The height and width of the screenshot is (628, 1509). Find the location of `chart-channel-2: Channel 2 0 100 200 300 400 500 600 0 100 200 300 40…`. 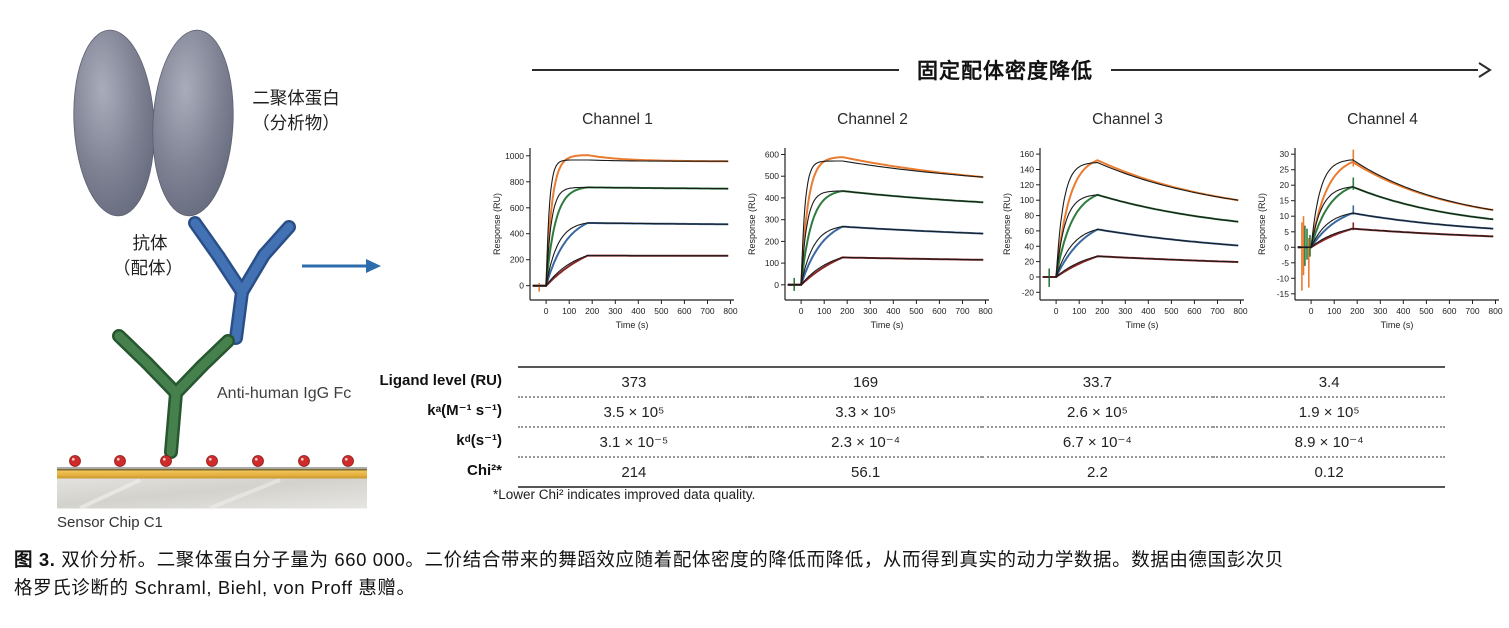

chart-channel-2: Channel 2 0 100 200 300 400 500 600 0 100 200 300 40… is located at coordinates (872, 225).